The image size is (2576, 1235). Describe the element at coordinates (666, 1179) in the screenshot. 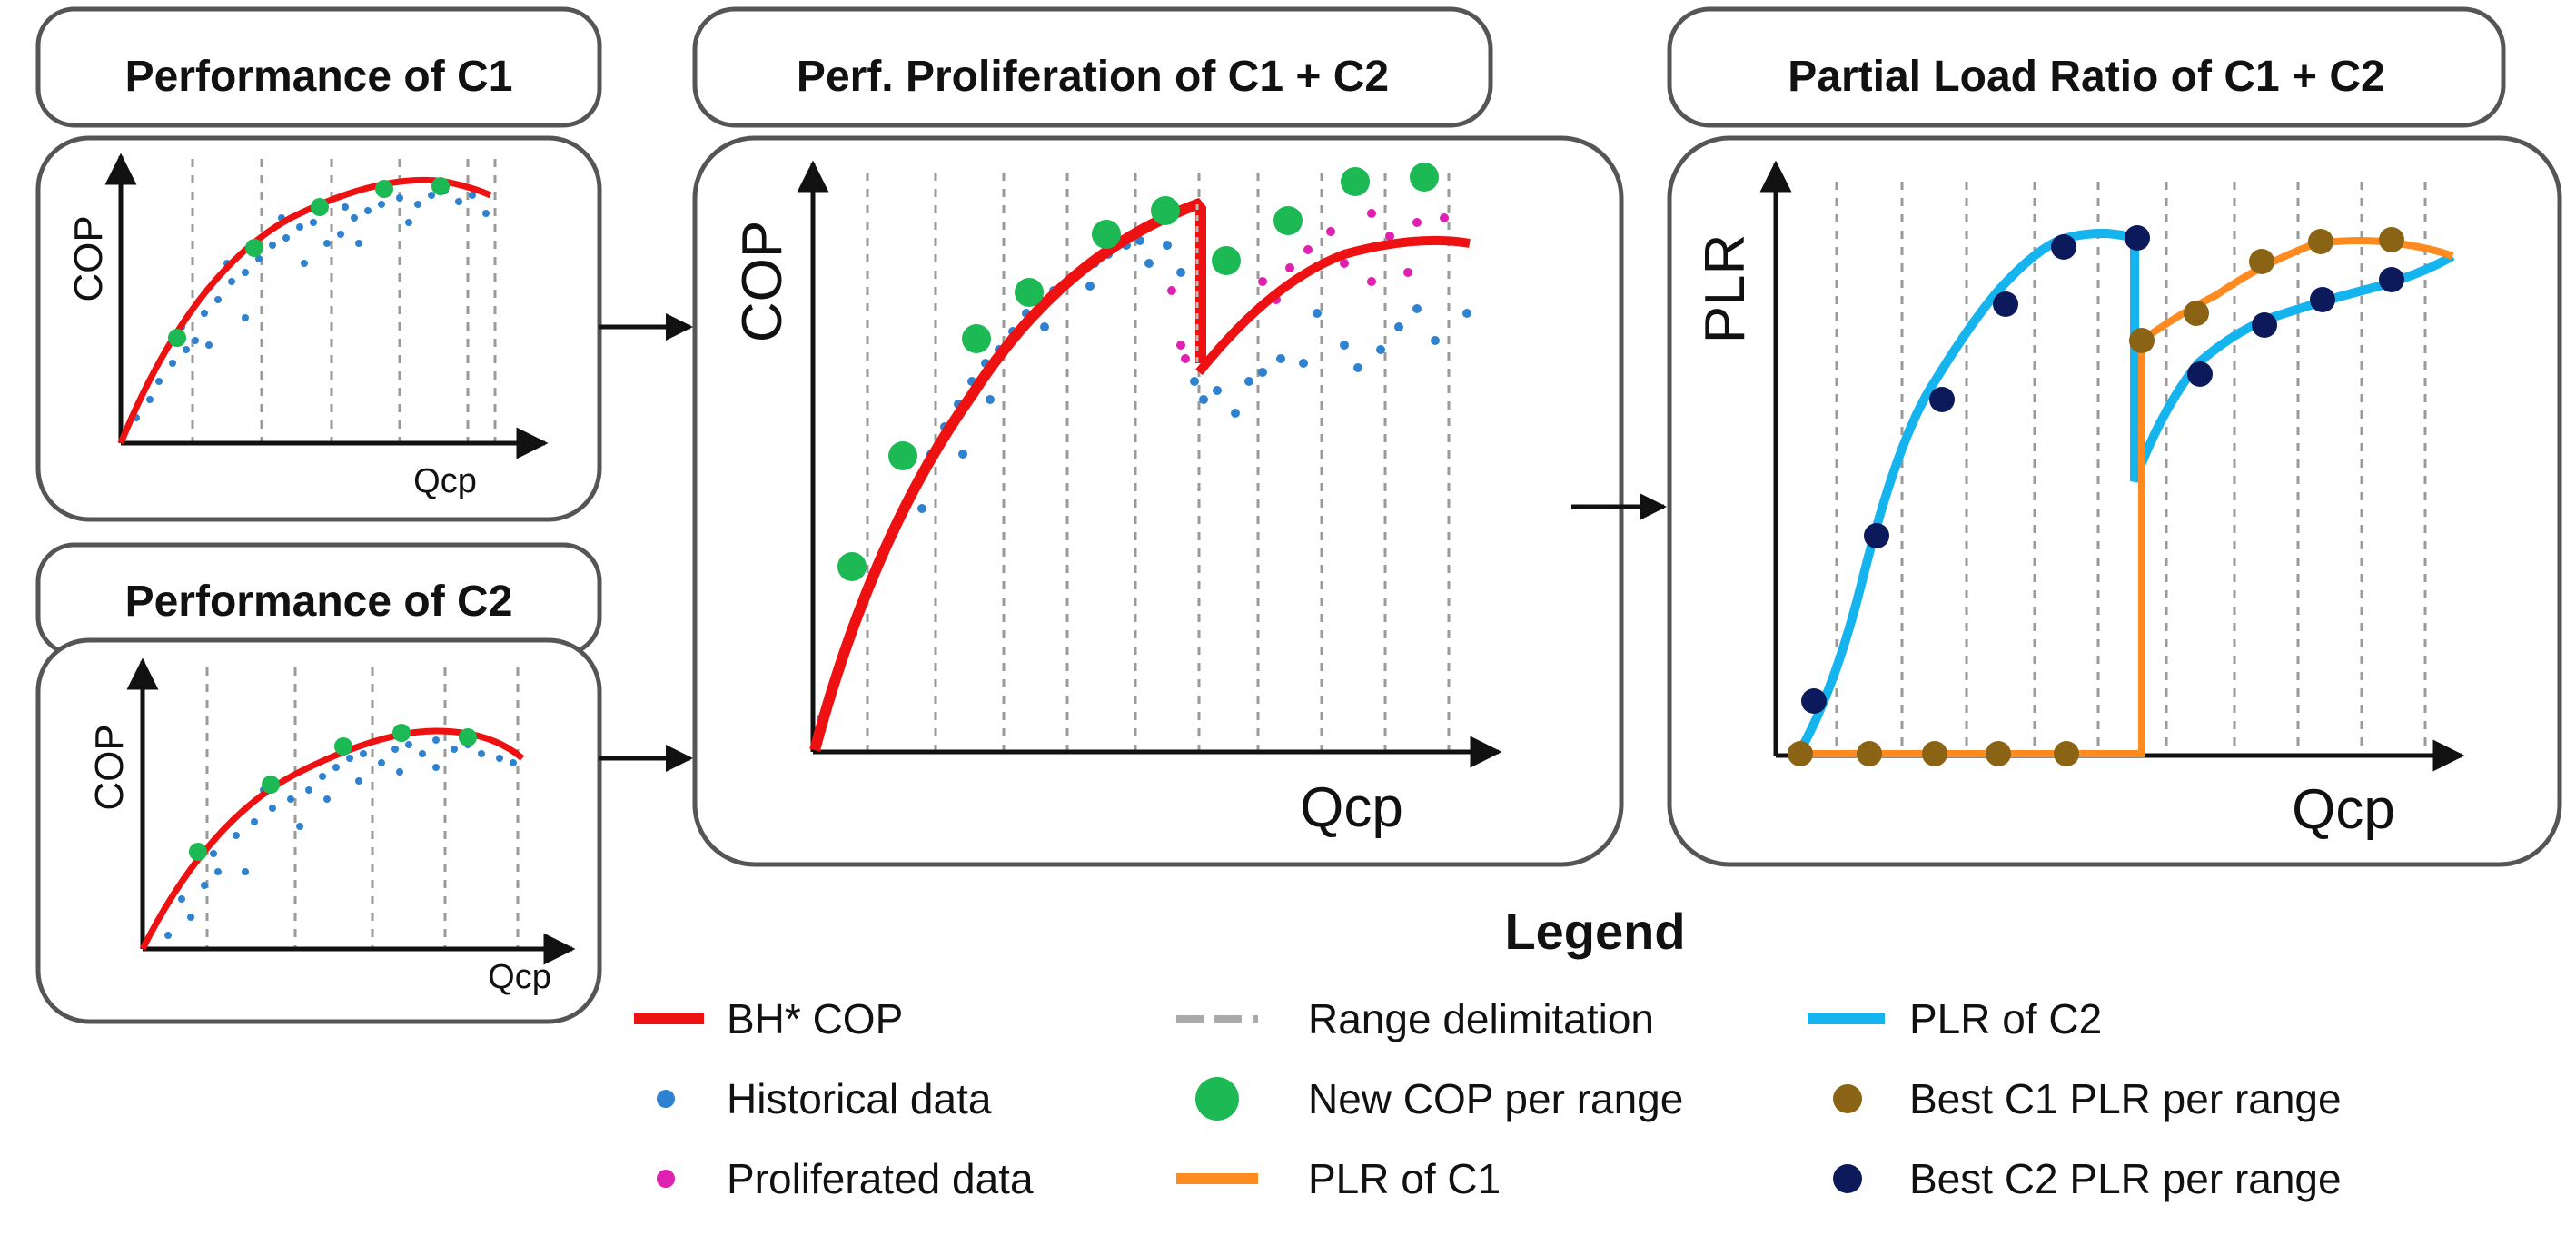

I see `legend-swatch-proliferated` at that location.